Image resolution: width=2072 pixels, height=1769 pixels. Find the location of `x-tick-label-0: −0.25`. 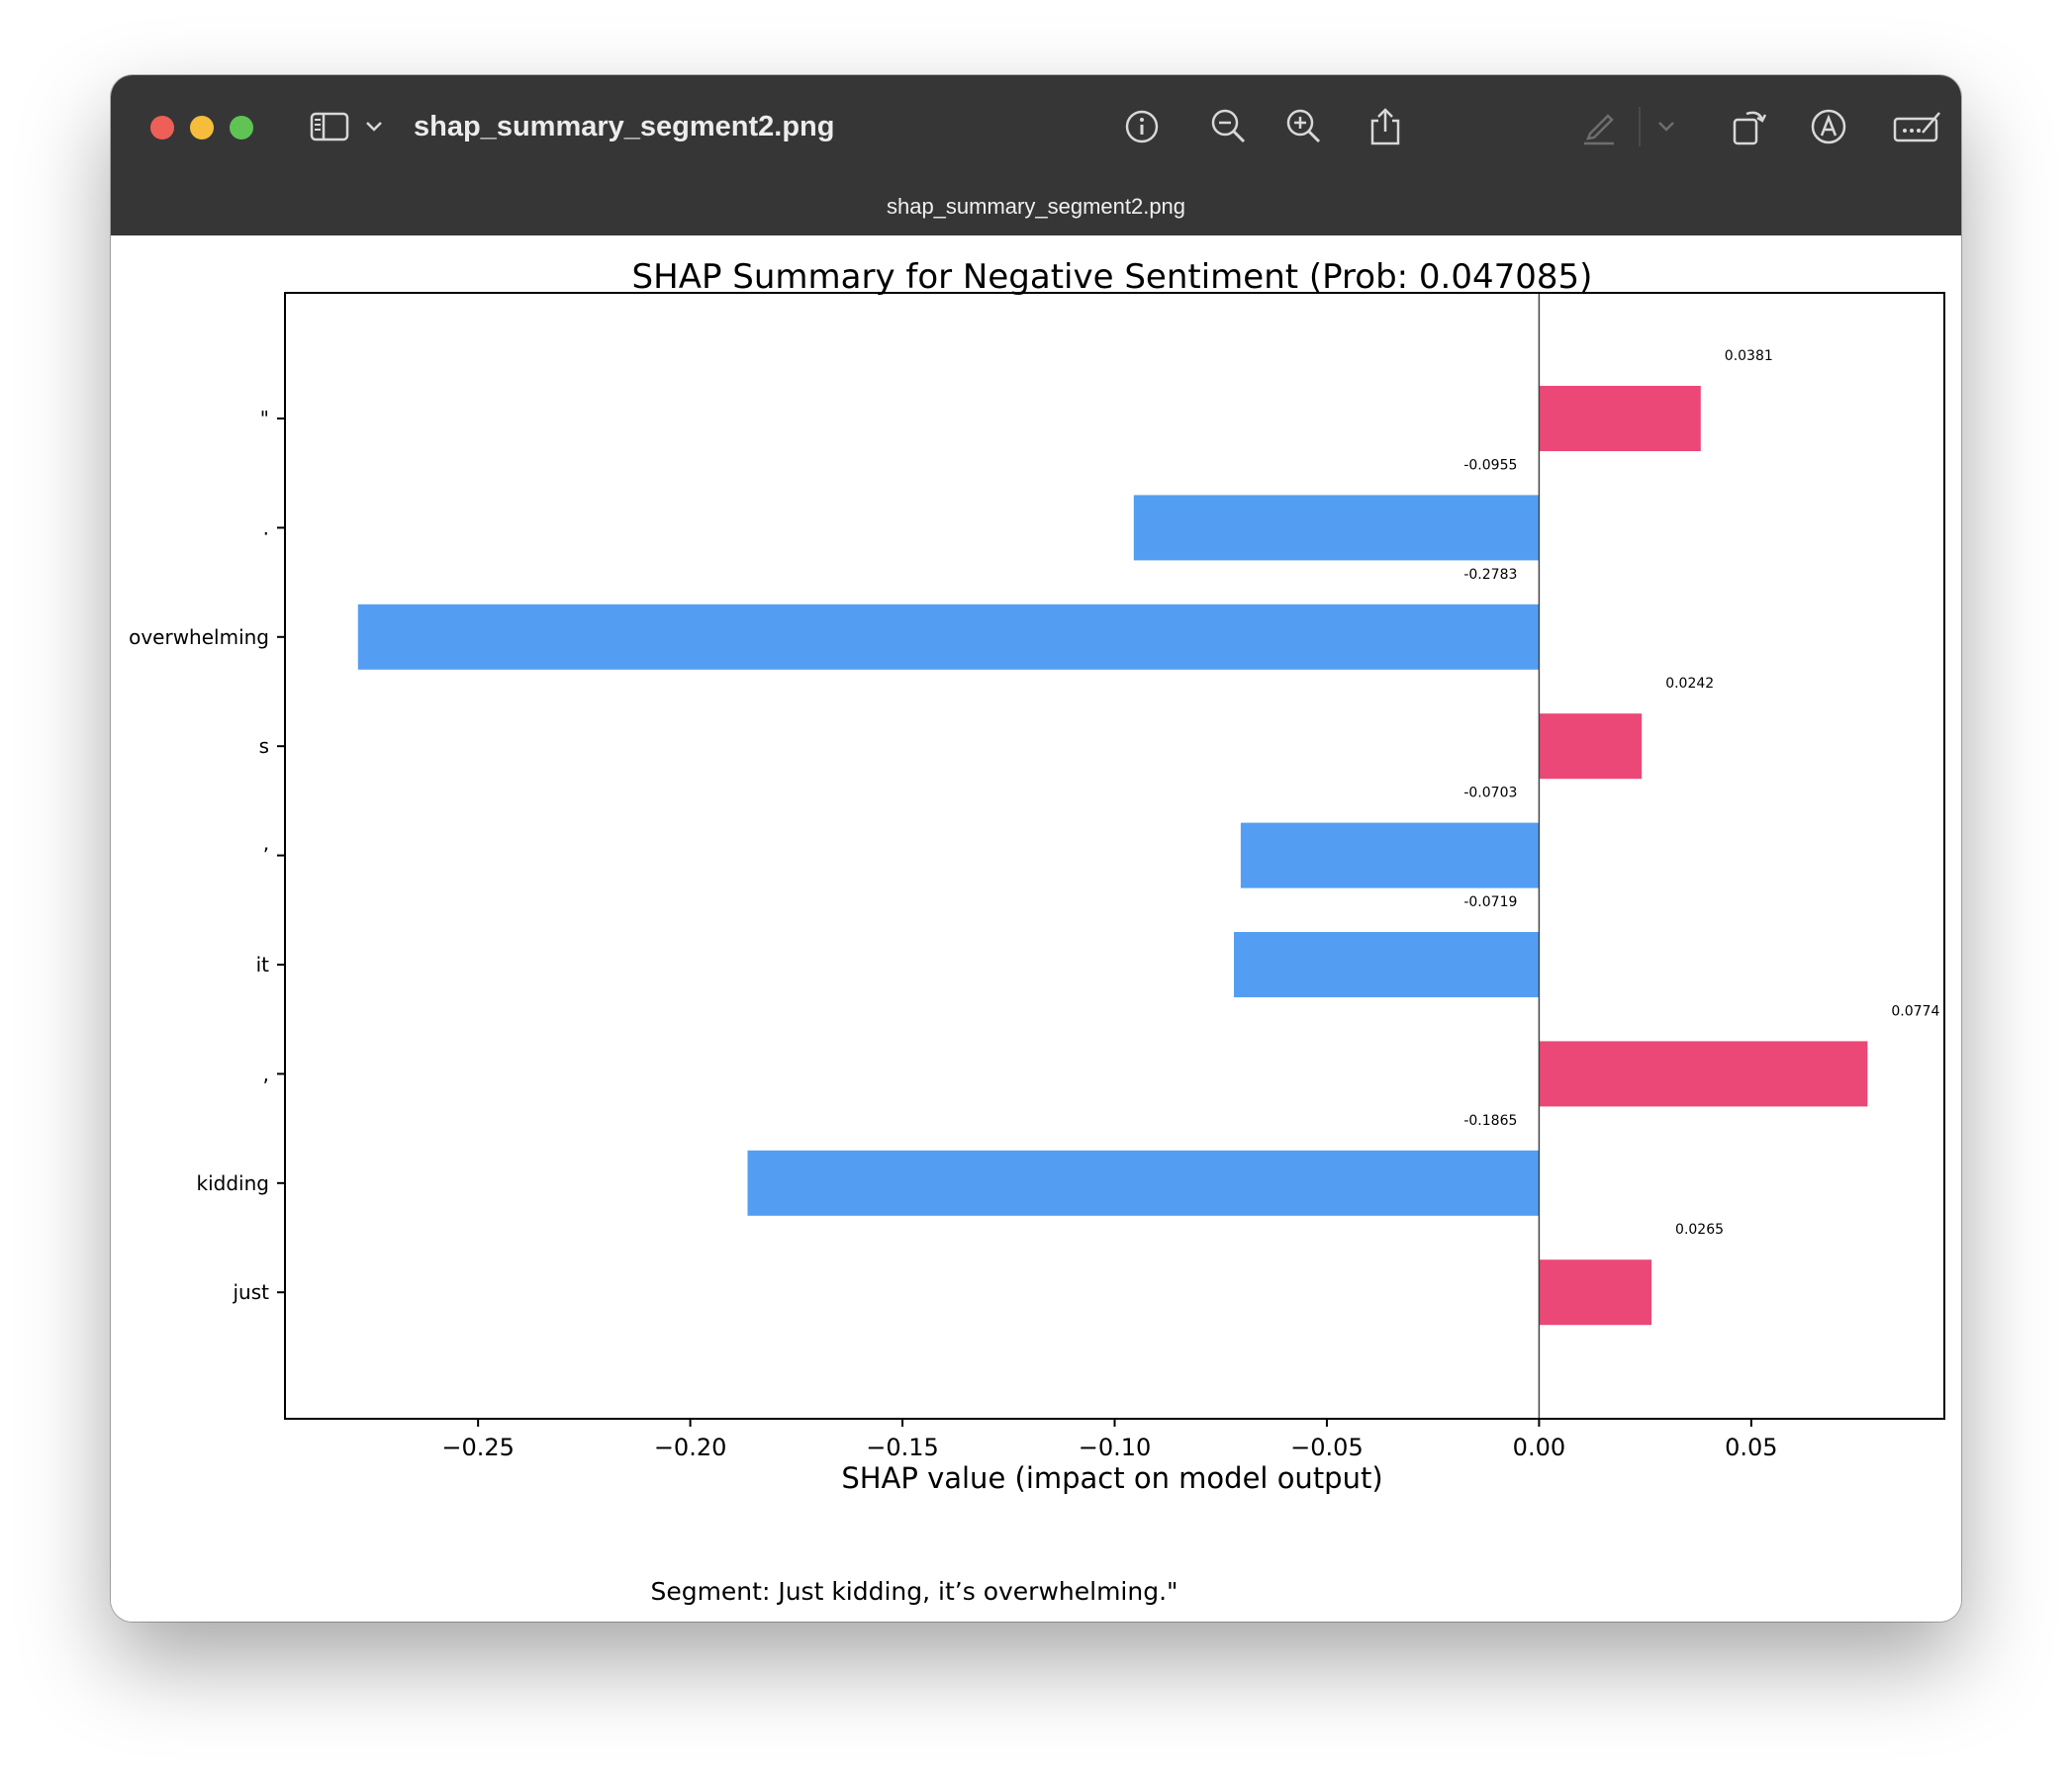

x-tick-label-0: −0.25 is located at coordinates (478, 1447).